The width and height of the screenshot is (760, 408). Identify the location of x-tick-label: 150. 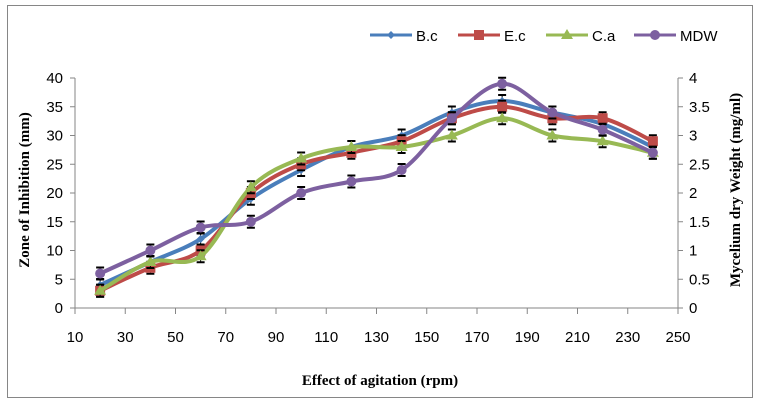
(426, 337).